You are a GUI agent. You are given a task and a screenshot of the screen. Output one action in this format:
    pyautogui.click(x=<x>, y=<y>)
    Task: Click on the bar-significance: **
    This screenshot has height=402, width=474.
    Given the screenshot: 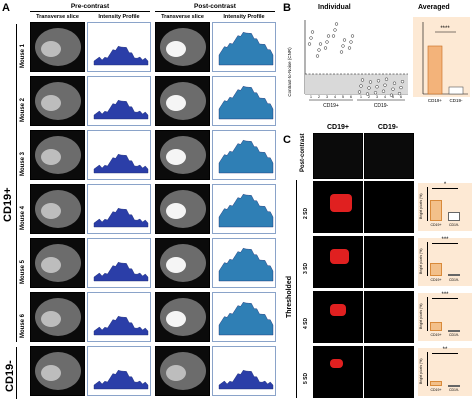 What is the action you would take?
    pyautogui.click(x=445, y=350)
    